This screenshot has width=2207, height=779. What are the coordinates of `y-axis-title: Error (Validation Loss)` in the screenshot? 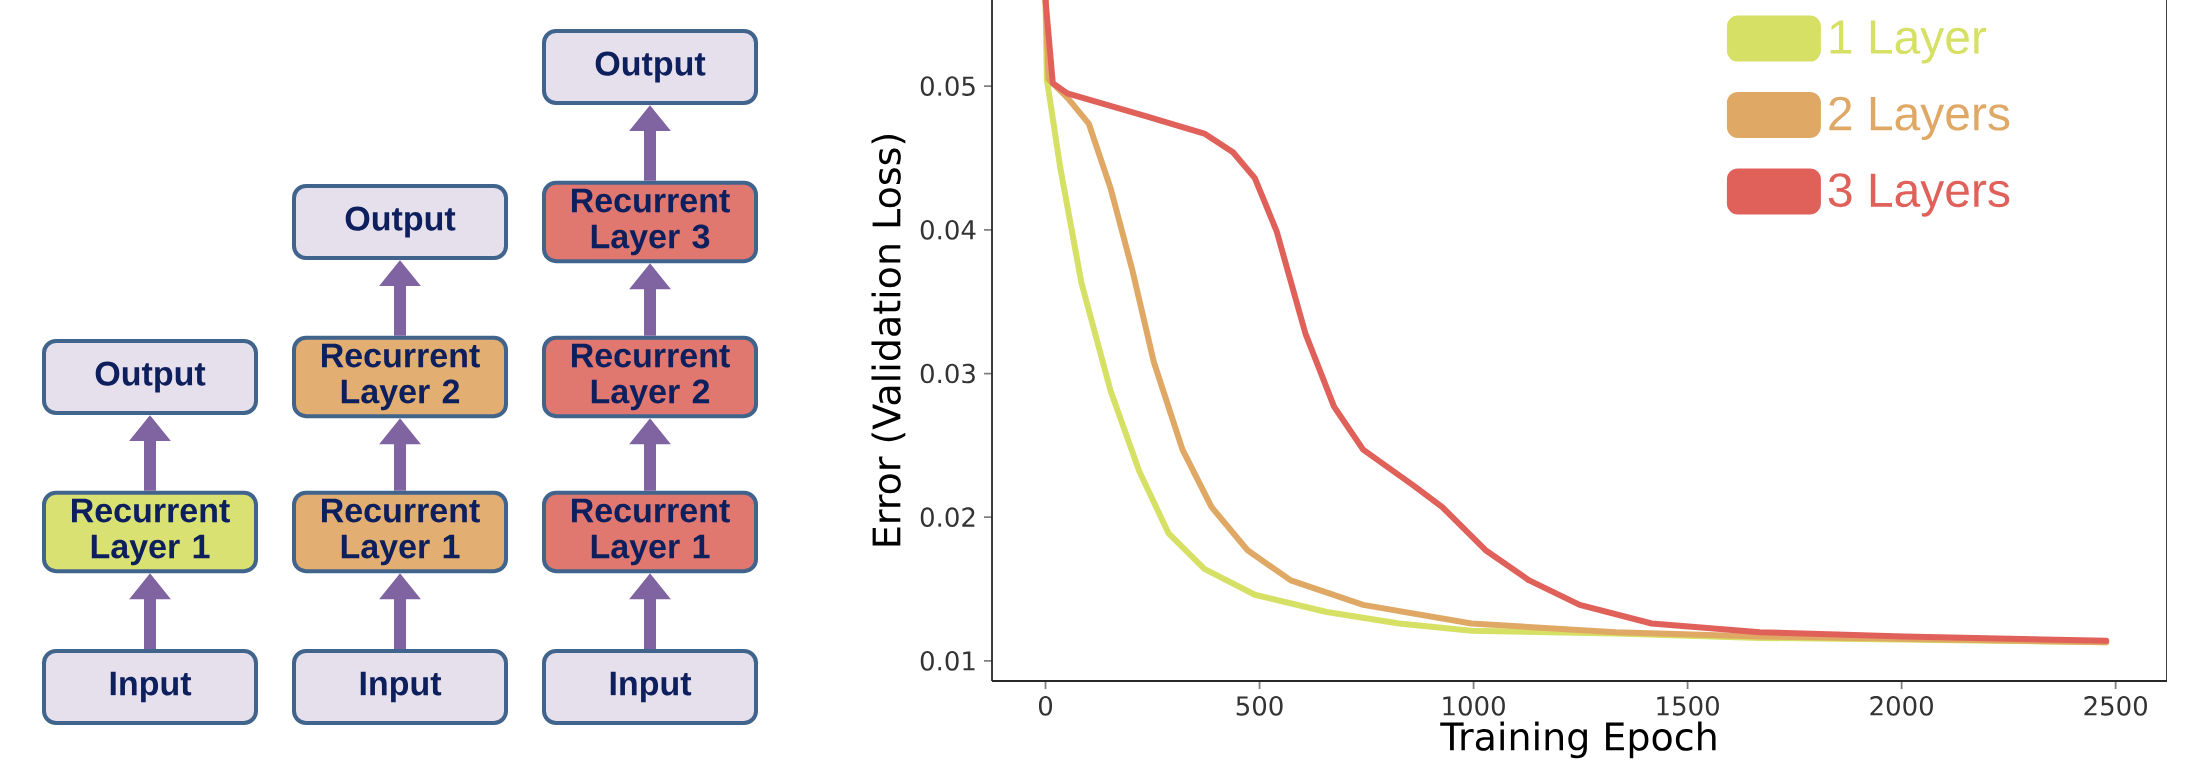 It's located at (888, 340).